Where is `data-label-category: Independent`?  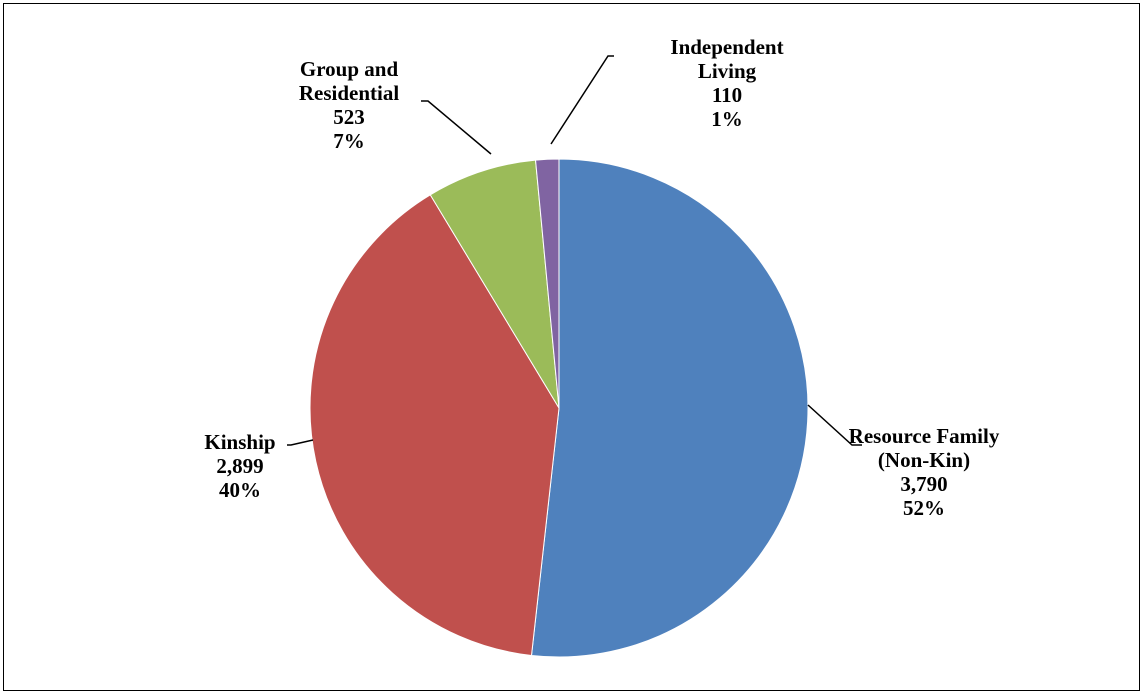 data-label-category: Independent is located at coordinates (726, 47).